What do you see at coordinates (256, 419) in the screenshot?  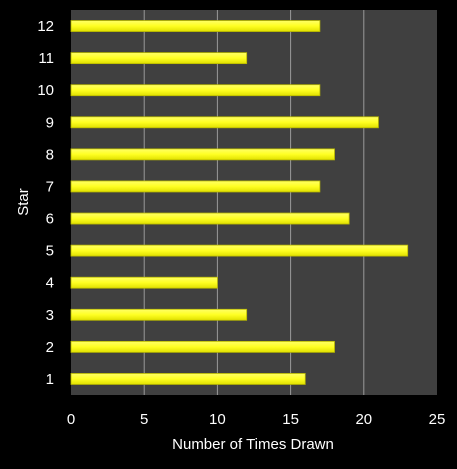 I see `x-tick-labels: 0 5 10 15 20 25` at bounding box center [256, 419].